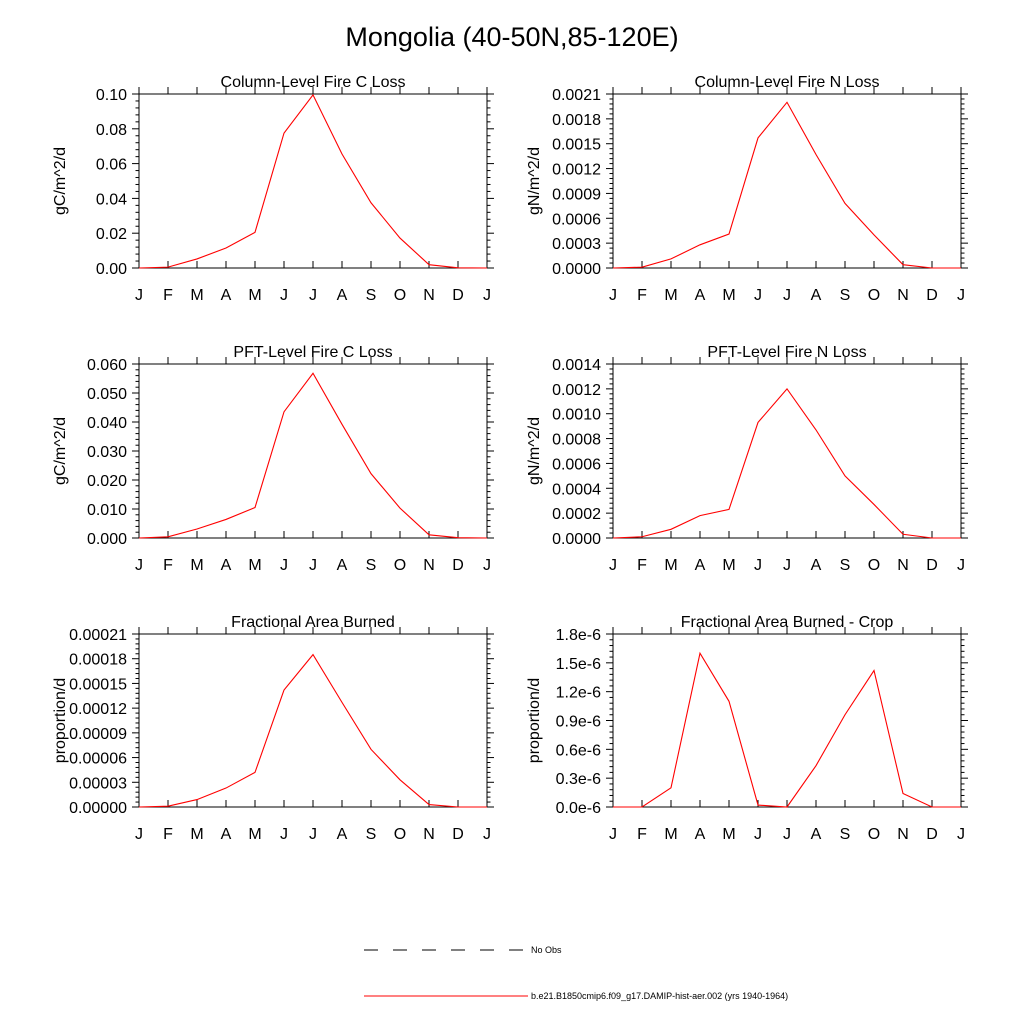 Image resolution: width=1024 pixels, height=1024 pixels. Describe the element at coordinates (787, 622) in the screenshot. I see `panel-title: Fractional Area Burned - Crop` at that location.